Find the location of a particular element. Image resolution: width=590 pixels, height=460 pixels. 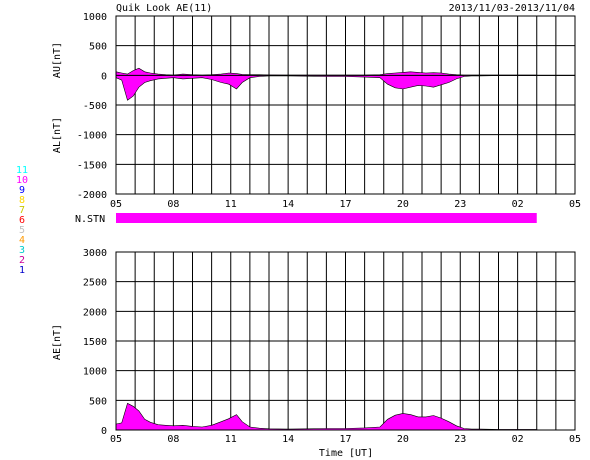

al-axis-label: AL[nT] is located at coordinates (57, 135).